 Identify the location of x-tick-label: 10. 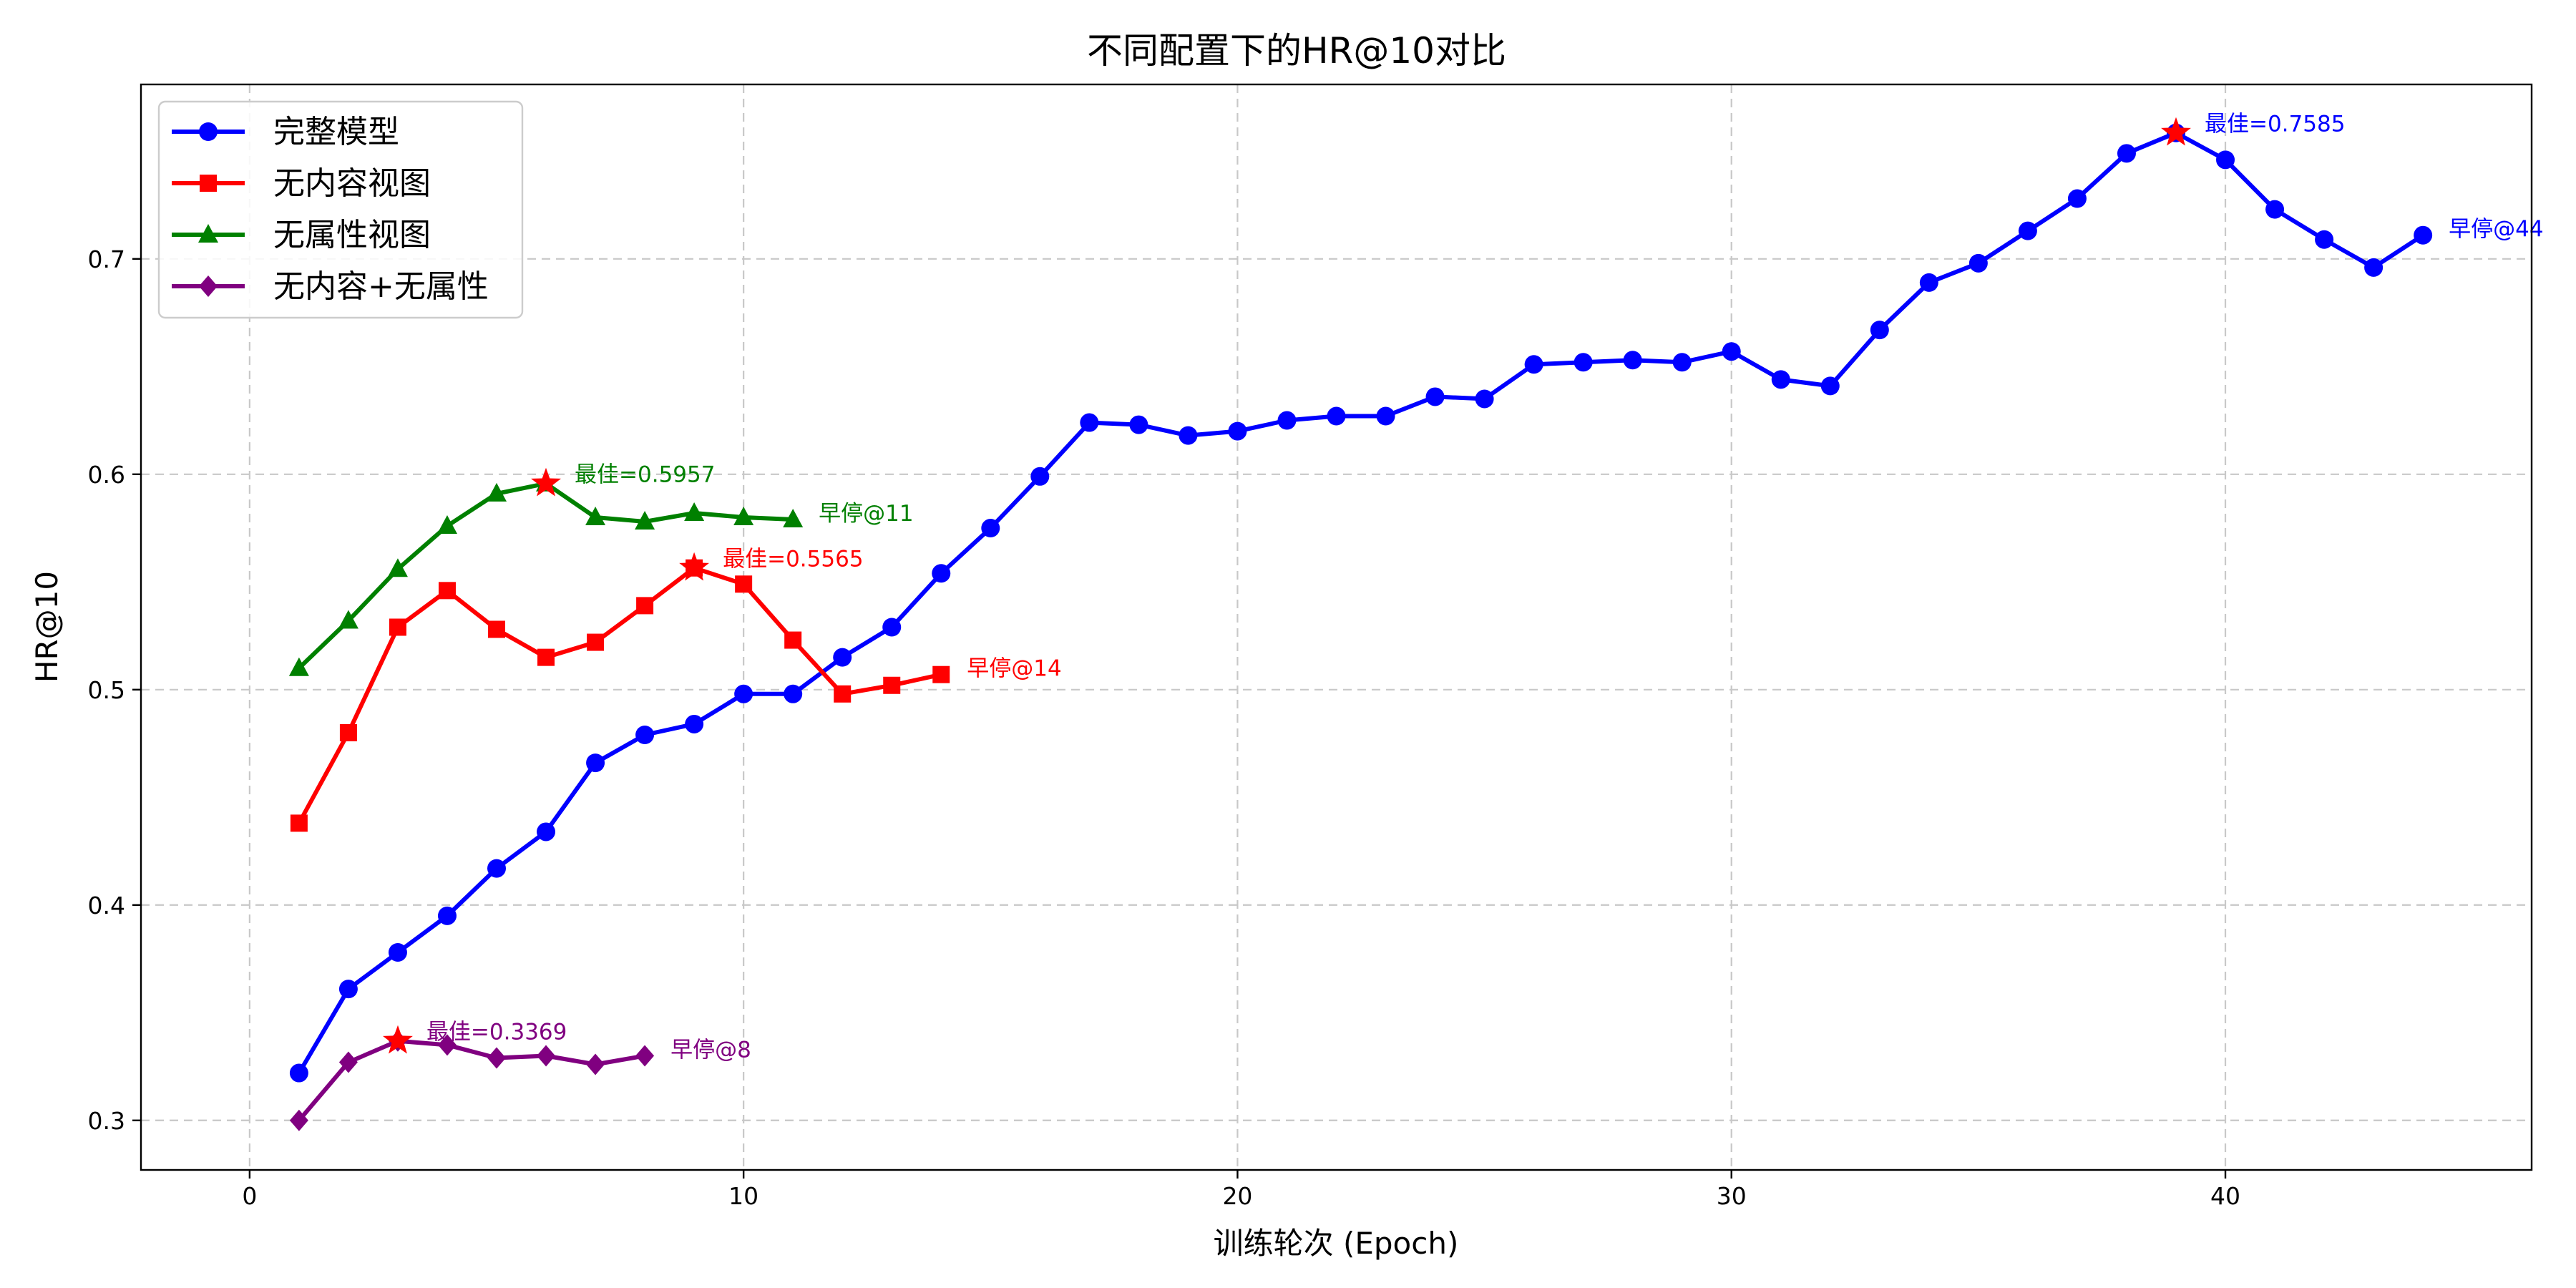
(743, 1196).